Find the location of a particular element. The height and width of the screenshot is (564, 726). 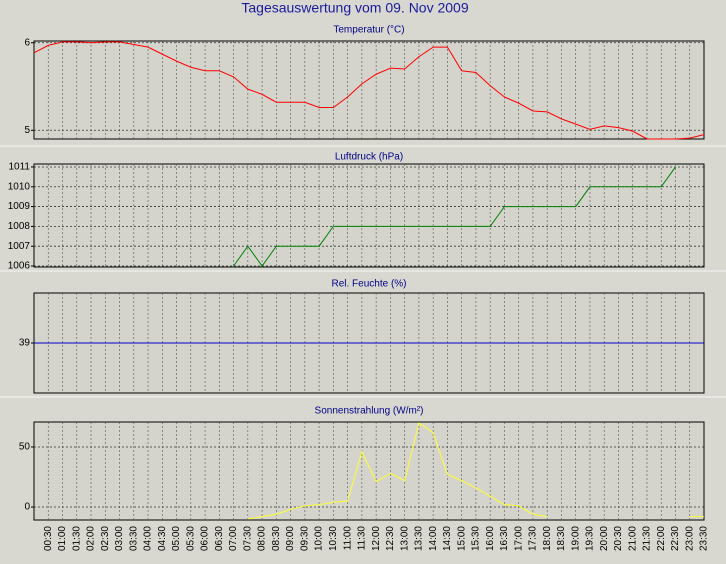

x-tick-label: 11:30 is located at coordinates (362, 538).